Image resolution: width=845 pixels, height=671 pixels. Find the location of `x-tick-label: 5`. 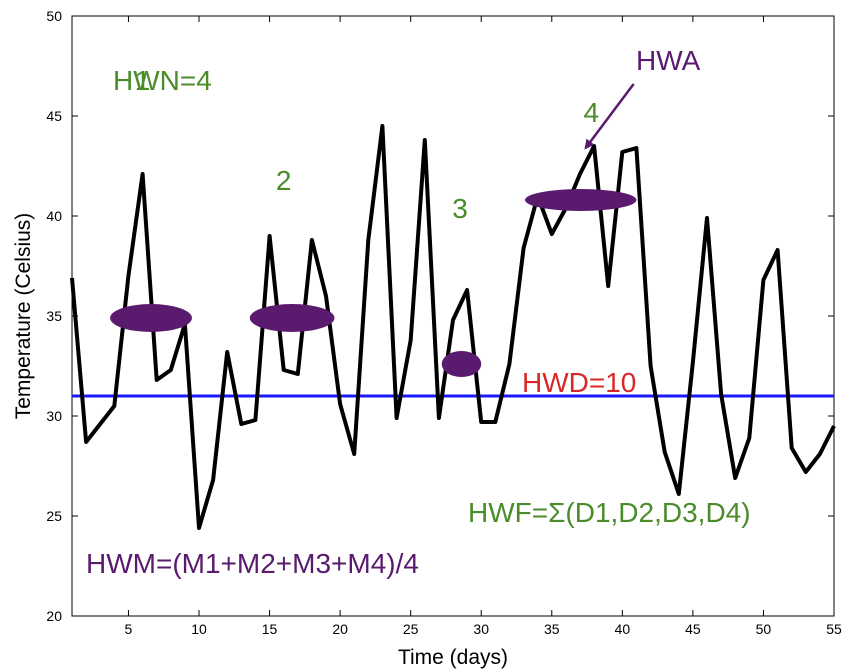

x-tick-label: 5 is located at coordinates (129, 629).